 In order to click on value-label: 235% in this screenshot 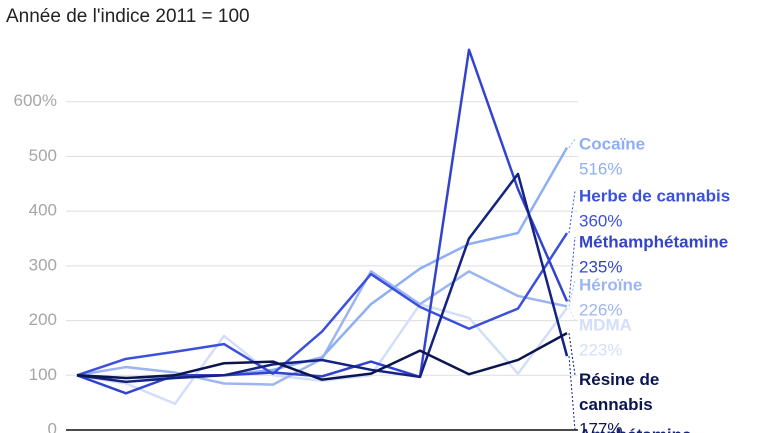, I will do `click(600, 266)`.